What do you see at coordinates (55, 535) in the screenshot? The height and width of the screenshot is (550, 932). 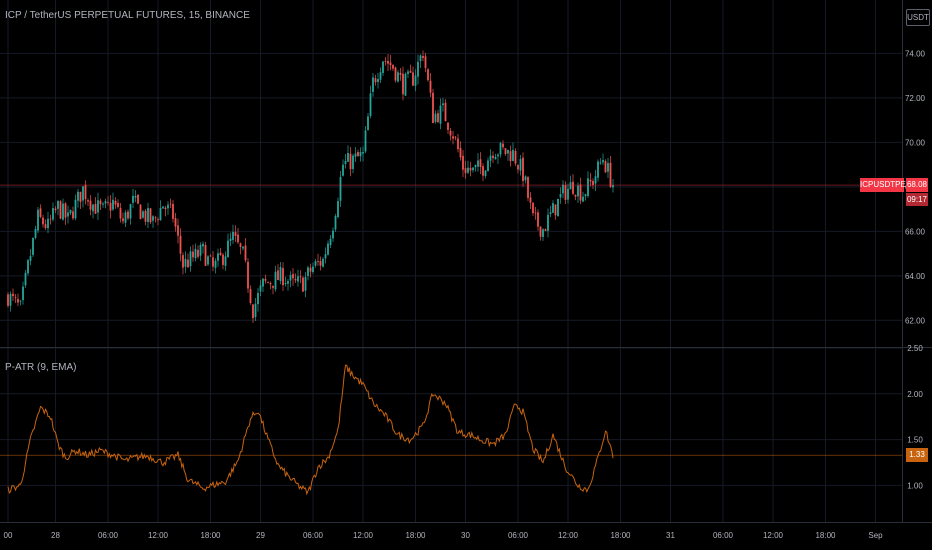 I see `x-tick-label: 28` at bounding box center [55, 535].